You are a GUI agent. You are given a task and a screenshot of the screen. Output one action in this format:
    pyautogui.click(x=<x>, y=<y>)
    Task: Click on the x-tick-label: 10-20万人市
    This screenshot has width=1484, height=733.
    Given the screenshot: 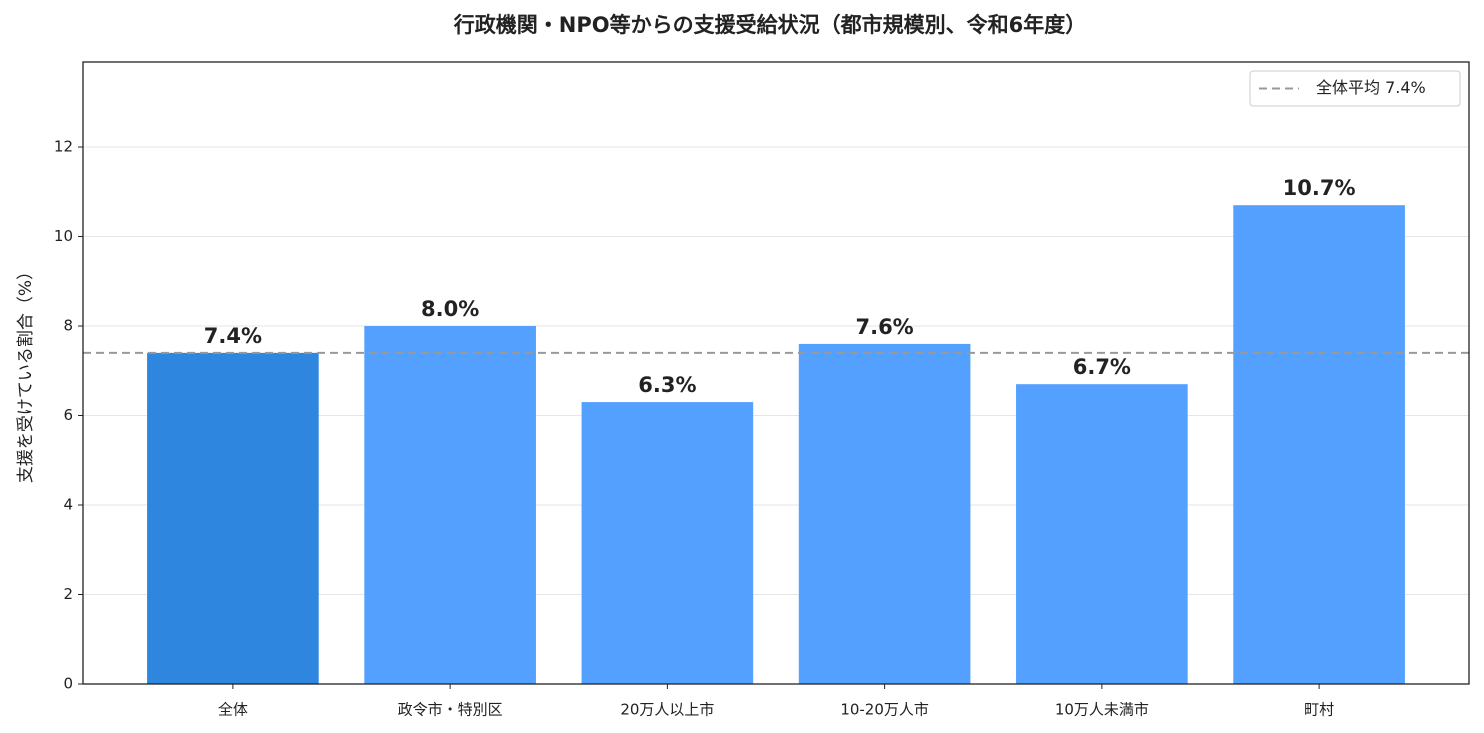 What is the action you would take?
    pyautogui.click(x=884, y=710)
    